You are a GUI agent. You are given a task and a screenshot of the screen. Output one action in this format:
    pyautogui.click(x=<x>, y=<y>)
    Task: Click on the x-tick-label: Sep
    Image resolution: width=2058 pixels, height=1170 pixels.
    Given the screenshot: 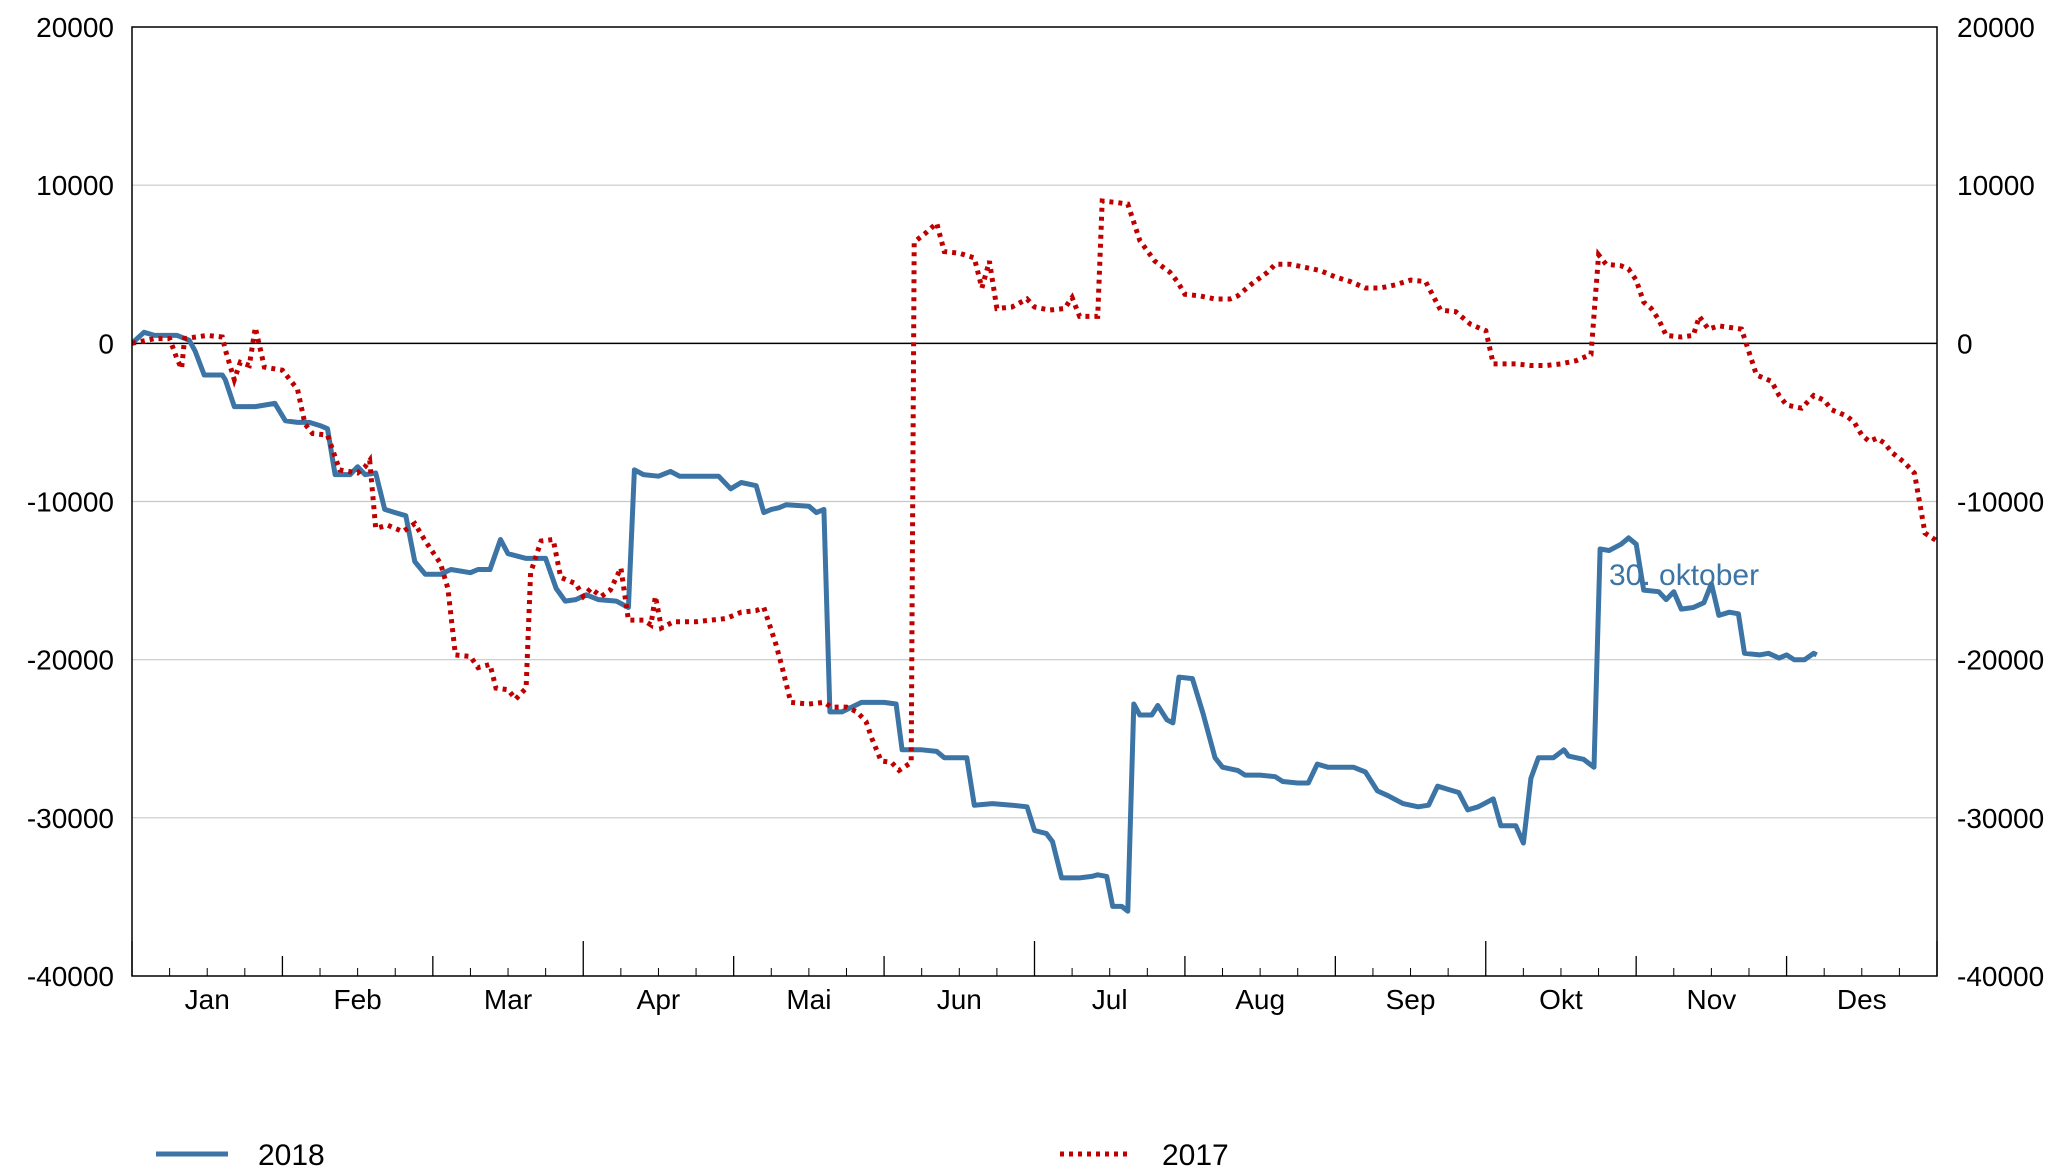 What is the action you would take?
    pyautogui.click(x=1411, y=999)
    